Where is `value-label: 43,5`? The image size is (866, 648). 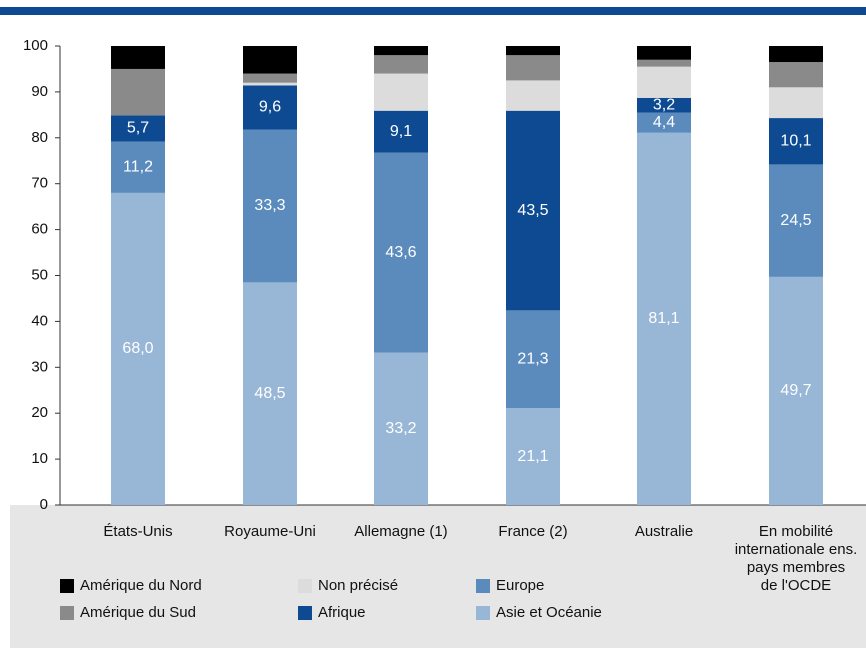 value-label: 43,5 is located at coordinates (532, 210).